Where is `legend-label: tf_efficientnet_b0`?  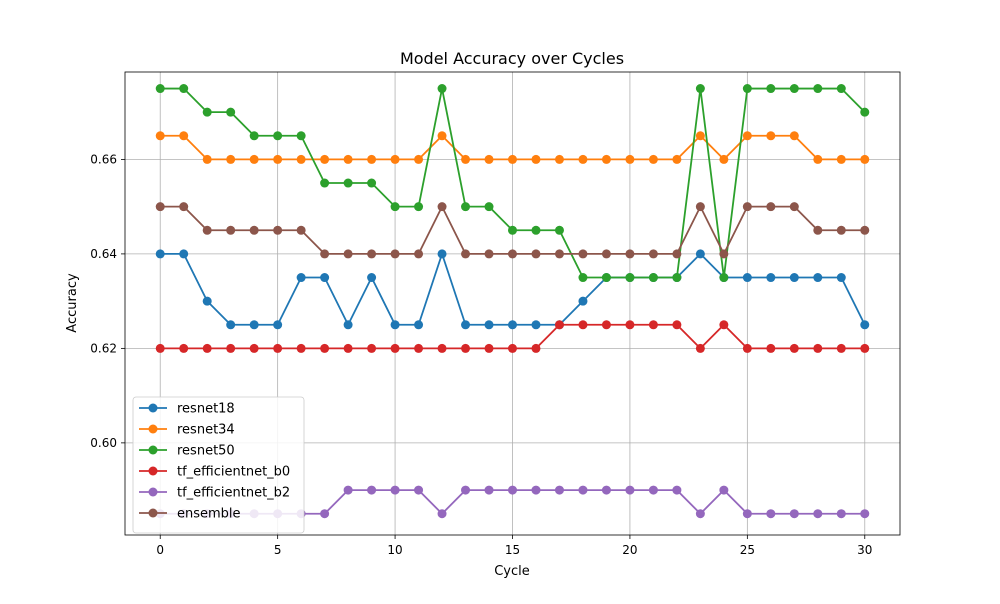
legend-label: tf_efficientnet_b0 is located at coordinates (233, 472).